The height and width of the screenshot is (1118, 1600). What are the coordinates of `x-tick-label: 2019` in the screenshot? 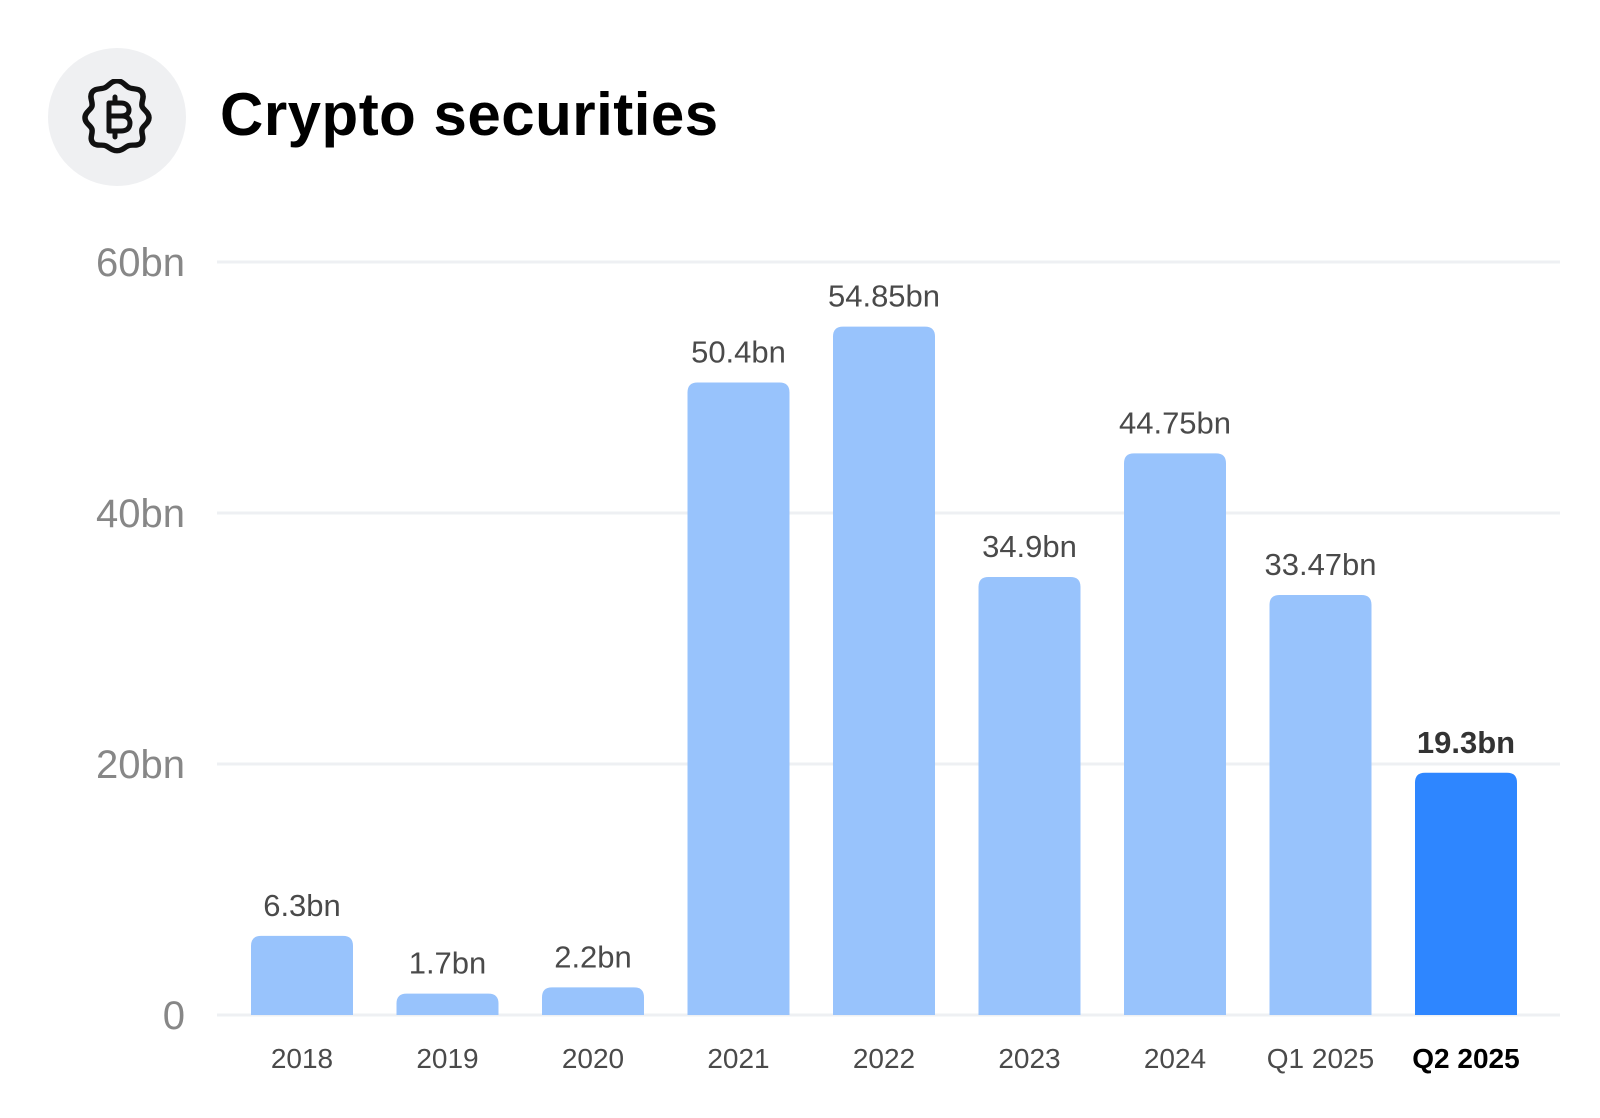 It's located at (447, 1058).